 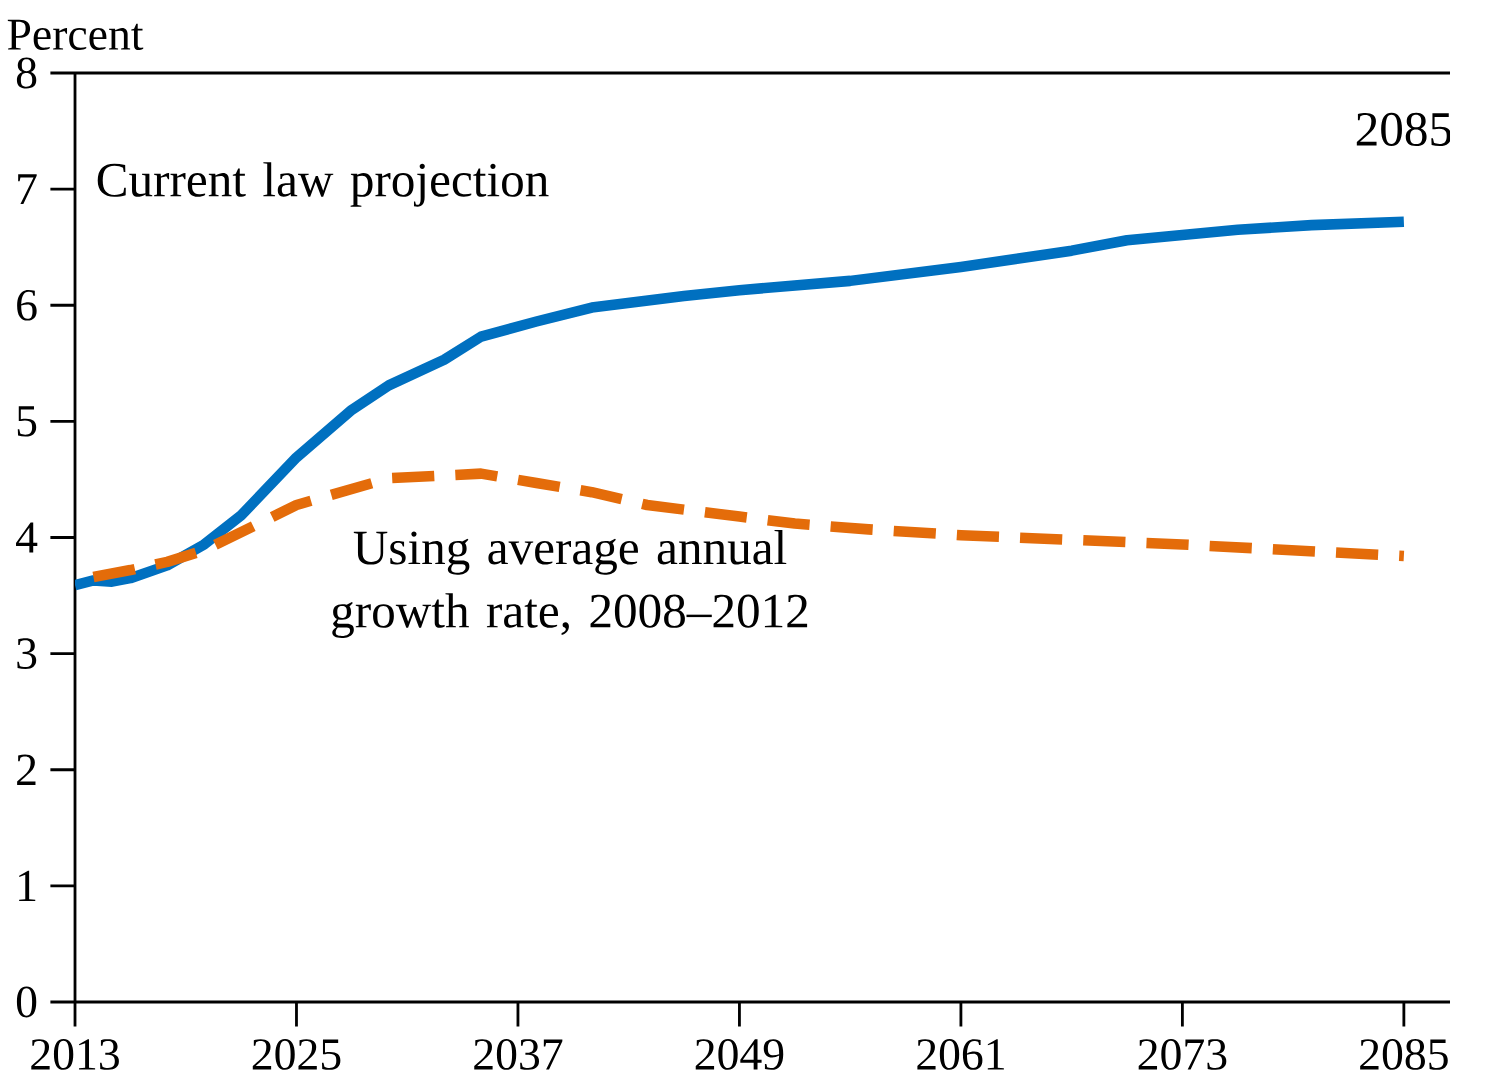 I want to click on y-tick-label: 2, so click(x=26, y=769).